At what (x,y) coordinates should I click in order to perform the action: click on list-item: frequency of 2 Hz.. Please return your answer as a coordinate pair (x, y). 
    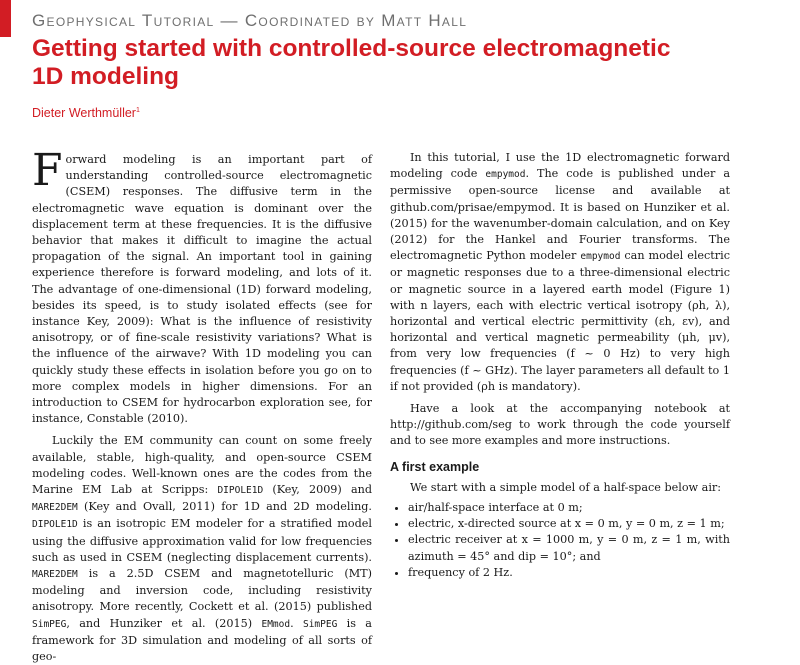
    Looking at the image, I should click on (569, 573).